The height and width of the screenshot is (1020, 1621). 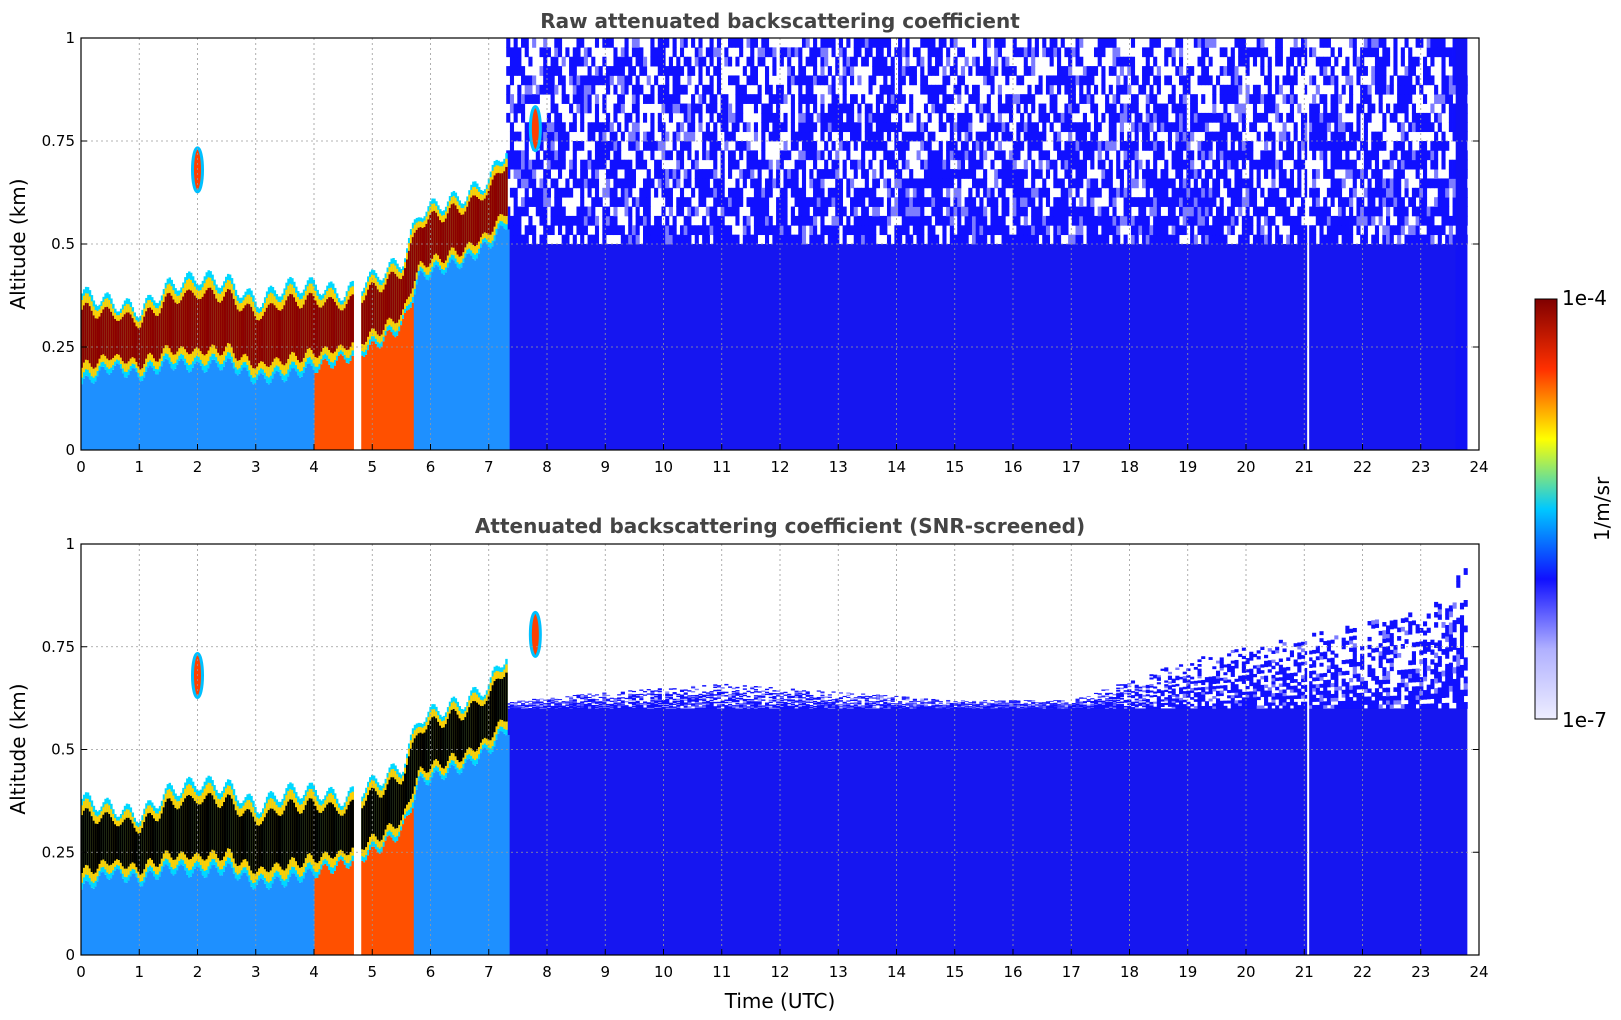 I want to click on y-tick-label: 0, so click(x=70, y=450).